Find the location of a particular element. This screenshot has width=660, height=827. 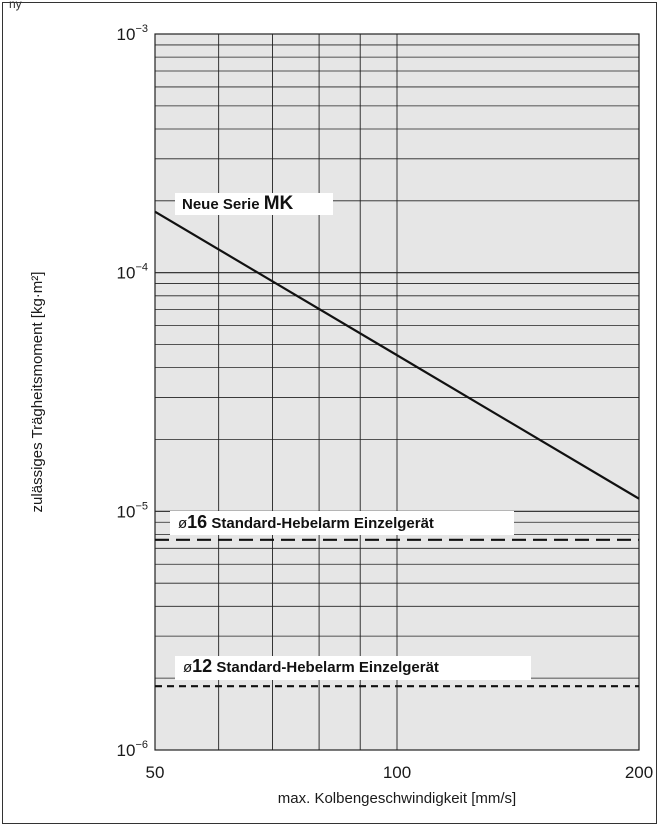

x-axis-label: max. Kolbengeschwindigkeit [mm/s] is located at coordinates (397, 798).